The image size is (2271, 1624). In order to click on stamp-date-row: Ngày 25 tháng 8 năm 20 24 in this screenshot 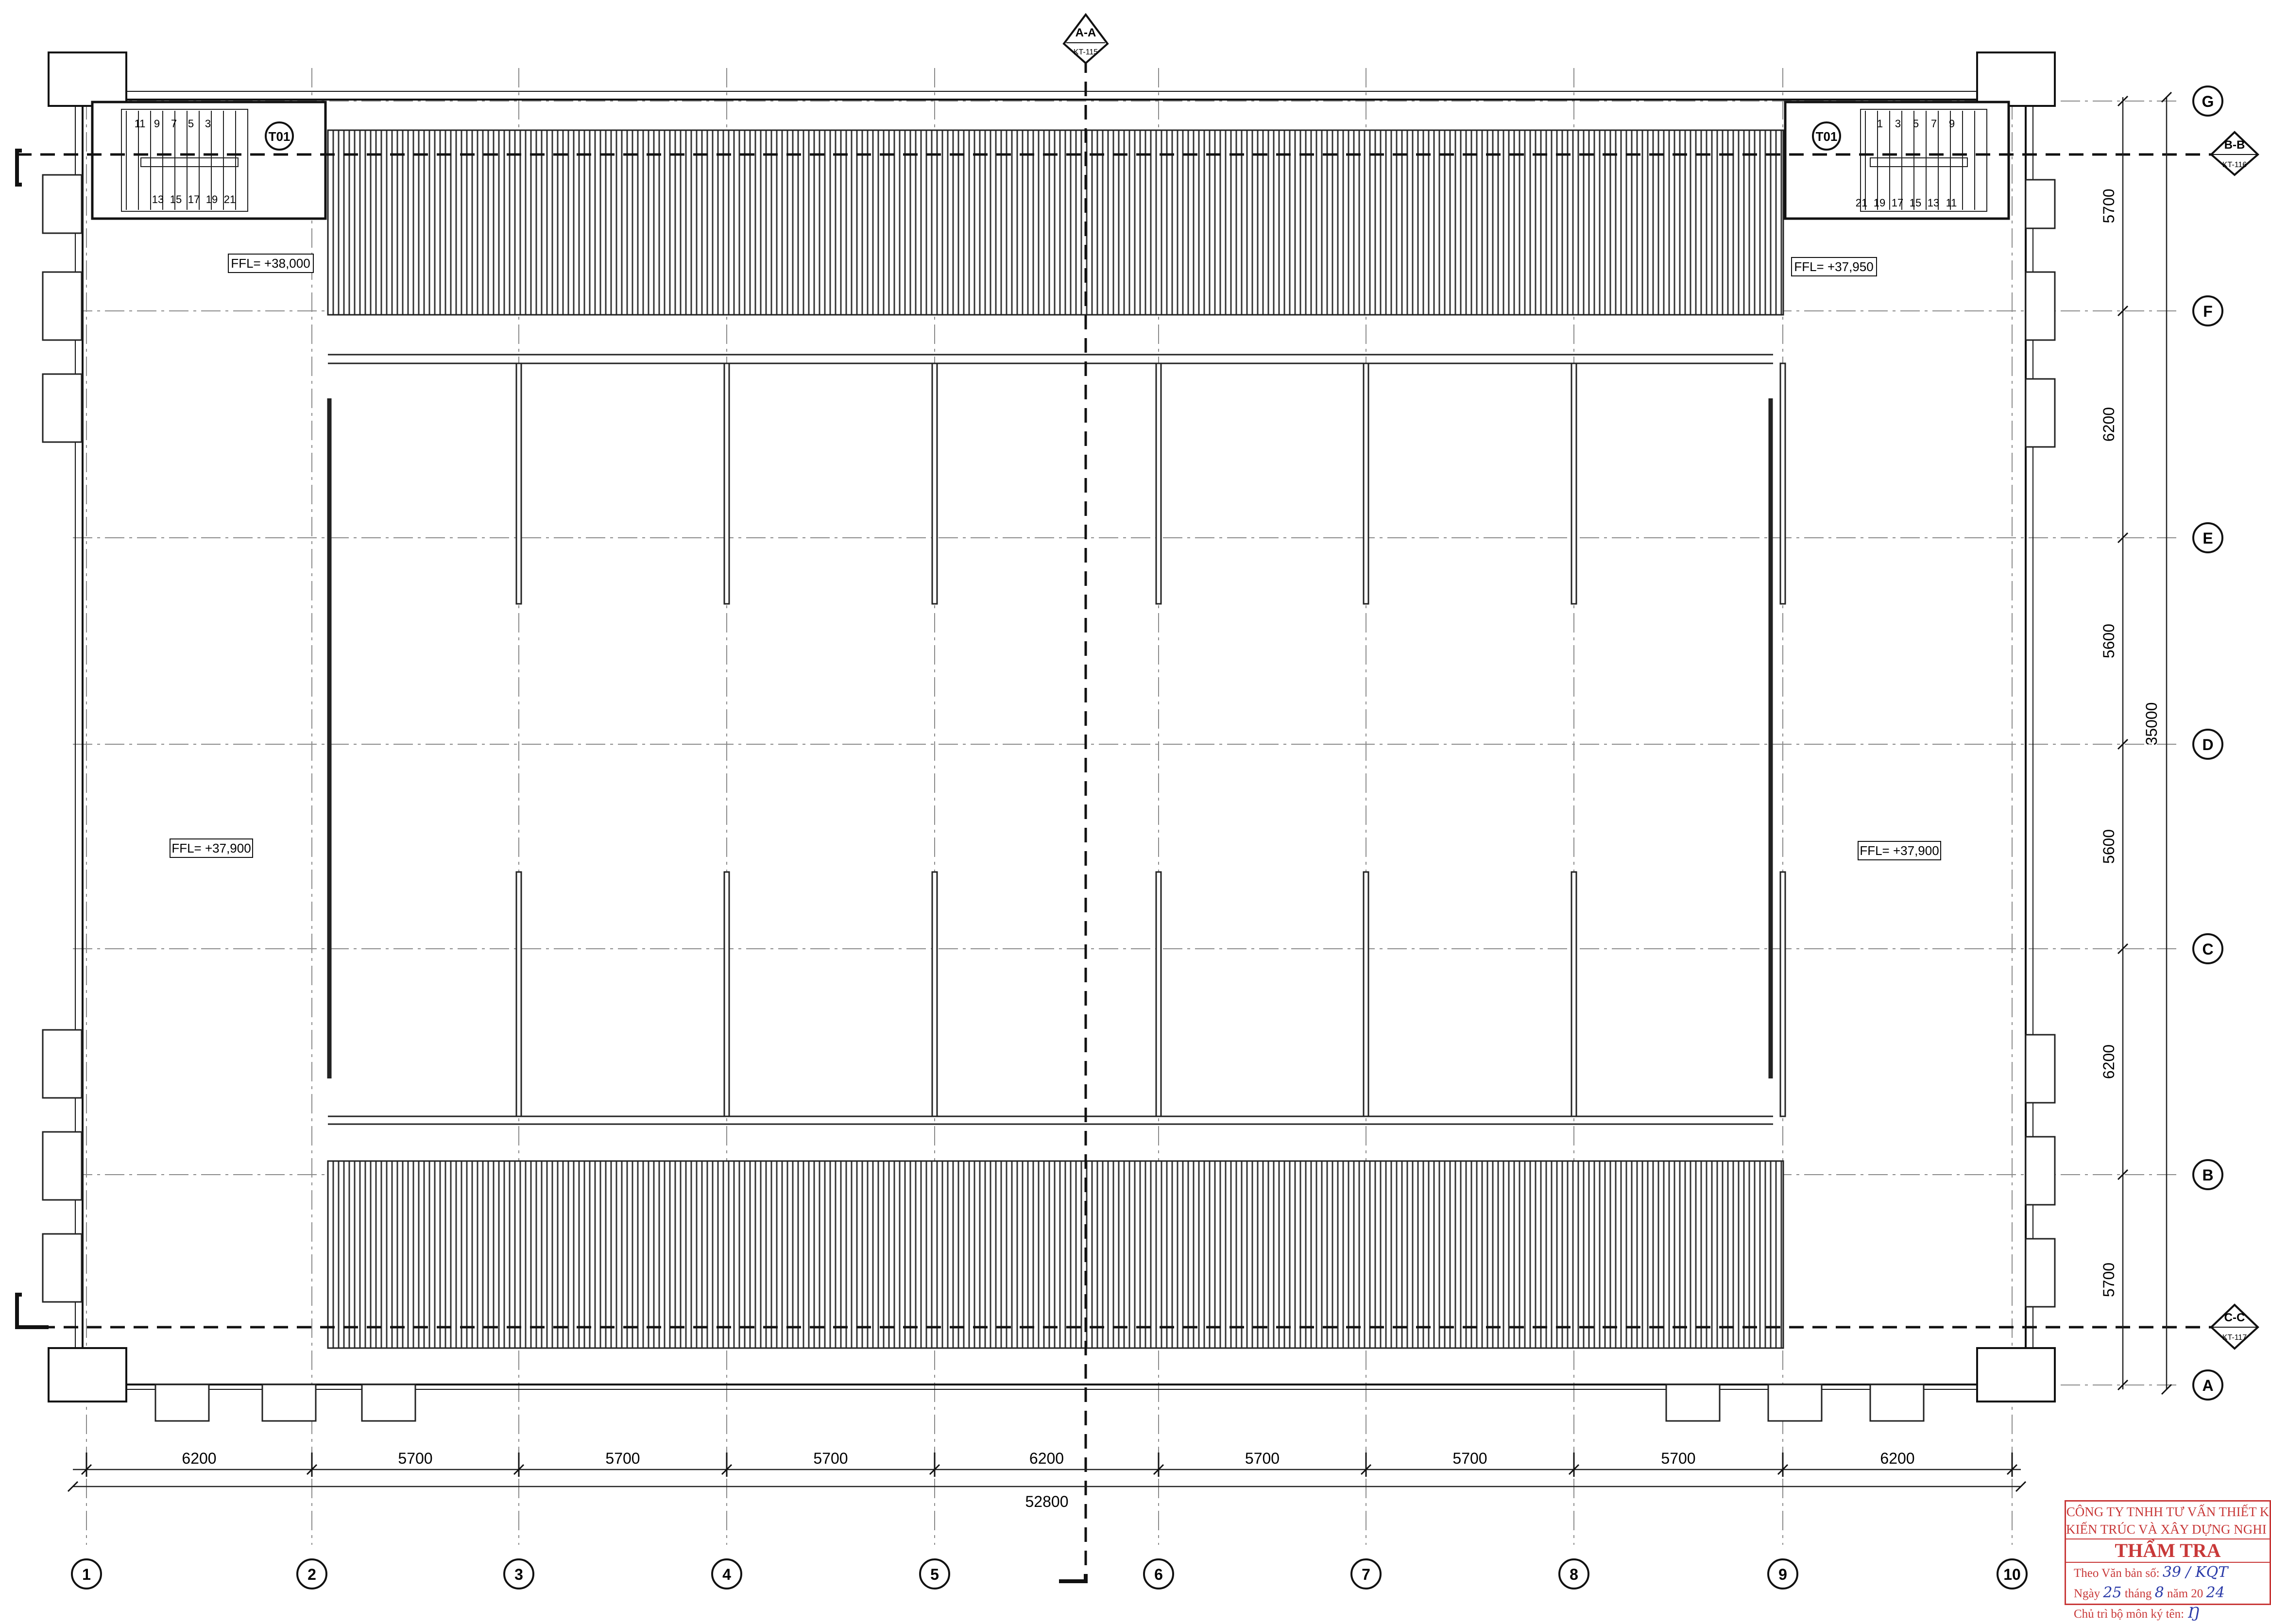, I will do `click(2168, 1593)`.